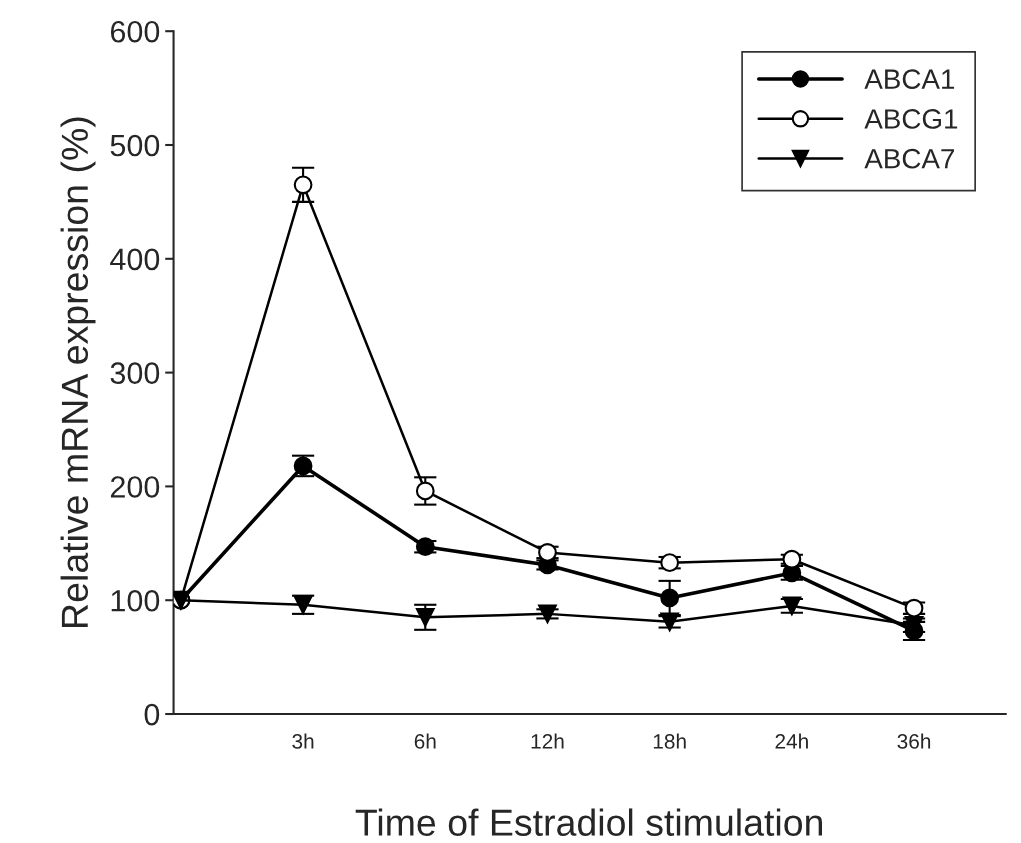 Image resolution: width=1021 pixels, height=843 pixels. What do you see at coordinates (909, 158) in the screenshot?
I see `legend-label: ABCA7` at bounding box center [909, 158].